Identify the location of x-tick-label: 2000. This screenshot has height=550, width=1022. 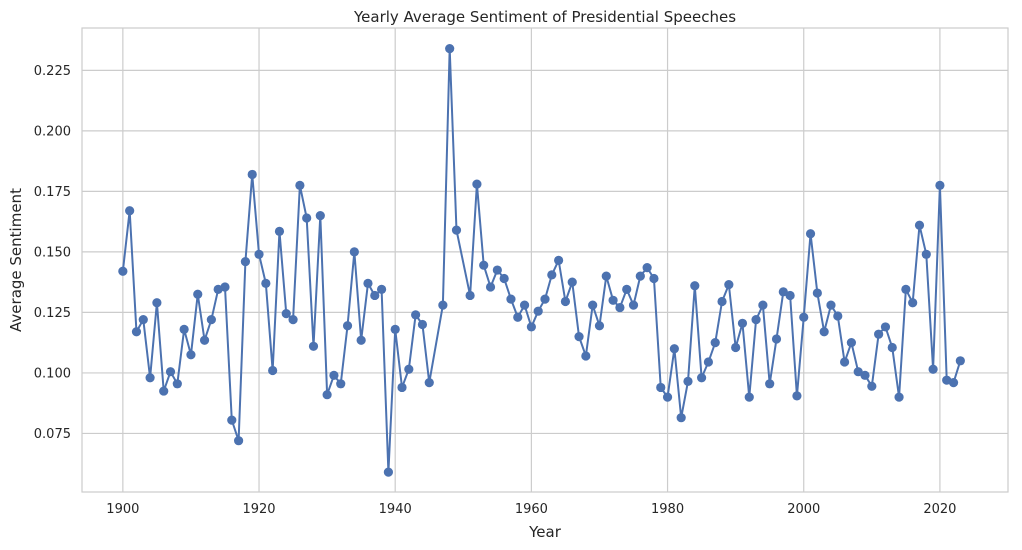
(803, 509).